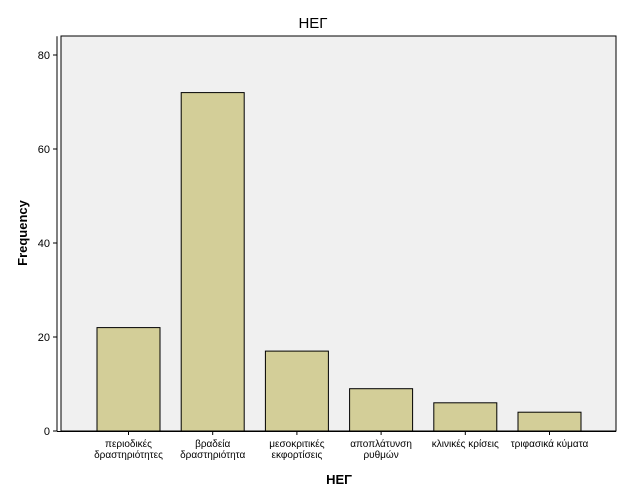 This screenshot has height=501, width=626. Describe the element at coordinates (550, 444) in the screenshot. I see `x-tick-label: τριφασικά κύματα` at that location.